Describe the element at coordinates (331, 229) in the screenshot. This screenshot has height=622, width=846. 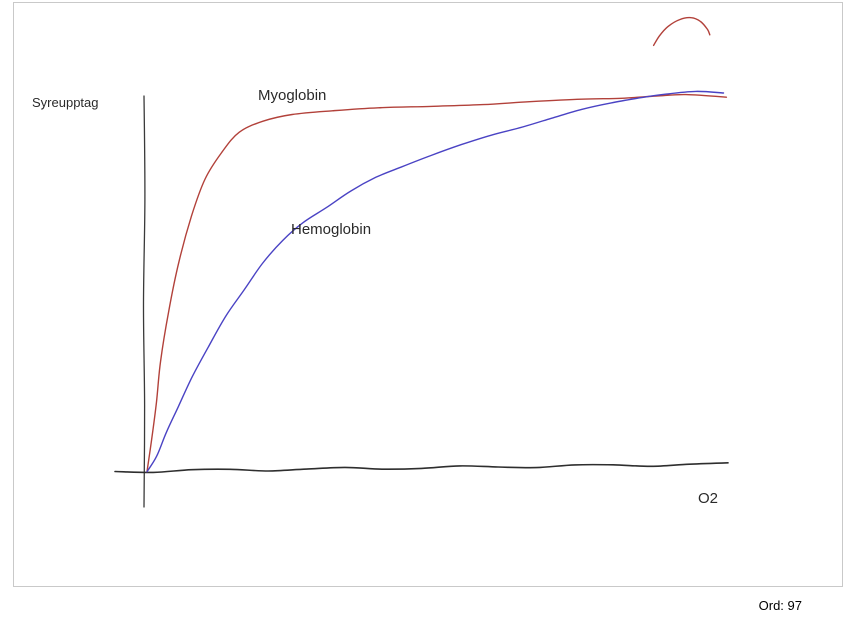
I see `series-label-hemoglobin: Hemoglobin` at that location.